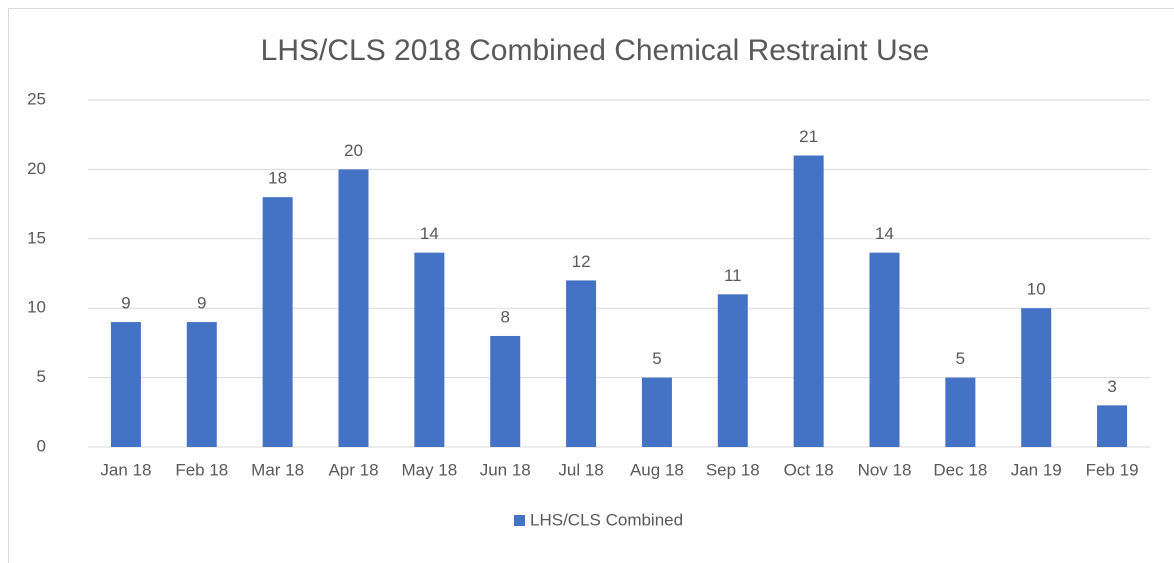 This screenshot has width=1174, height=563. Describe the element at coordinates (809, 469) in the screenshot. I see `x-tick-label: Oct 18` at that location.